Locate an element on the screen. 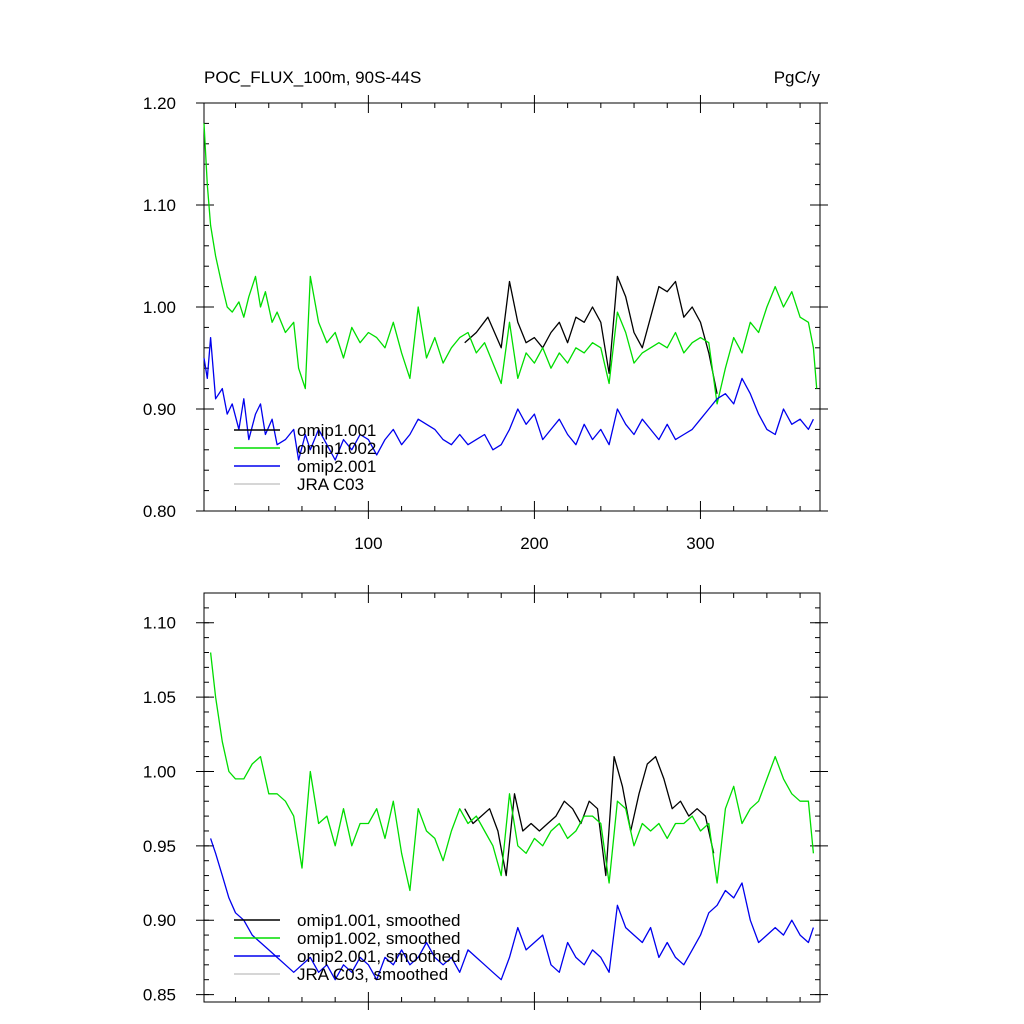 The height and width of the screenshot is (1024, 1024). legend-label: omip1.001 is located at coordinates (336, 430).